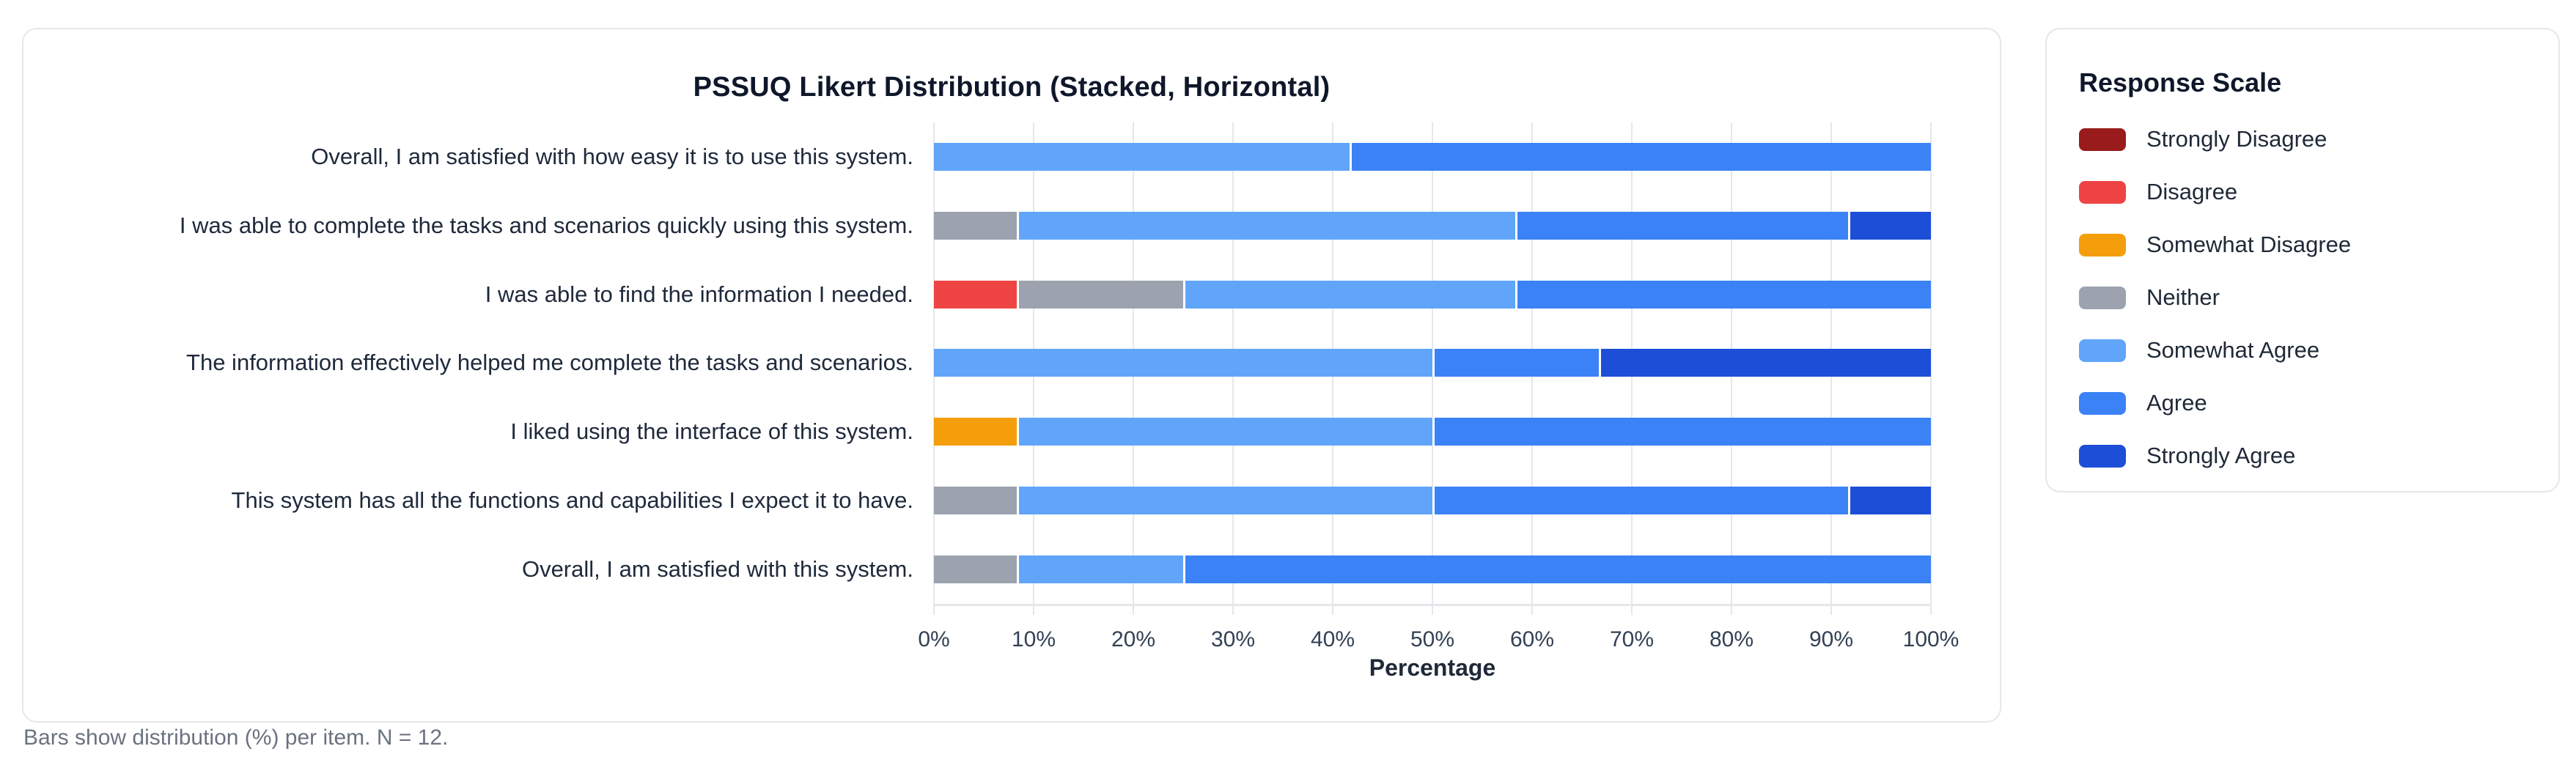 Image resolution: width=2576 pixels, height=768 pixels. Describe the element at coordinates (934, 639) in the screenshot. I see `x-tick-label-0: 0%` at that location.